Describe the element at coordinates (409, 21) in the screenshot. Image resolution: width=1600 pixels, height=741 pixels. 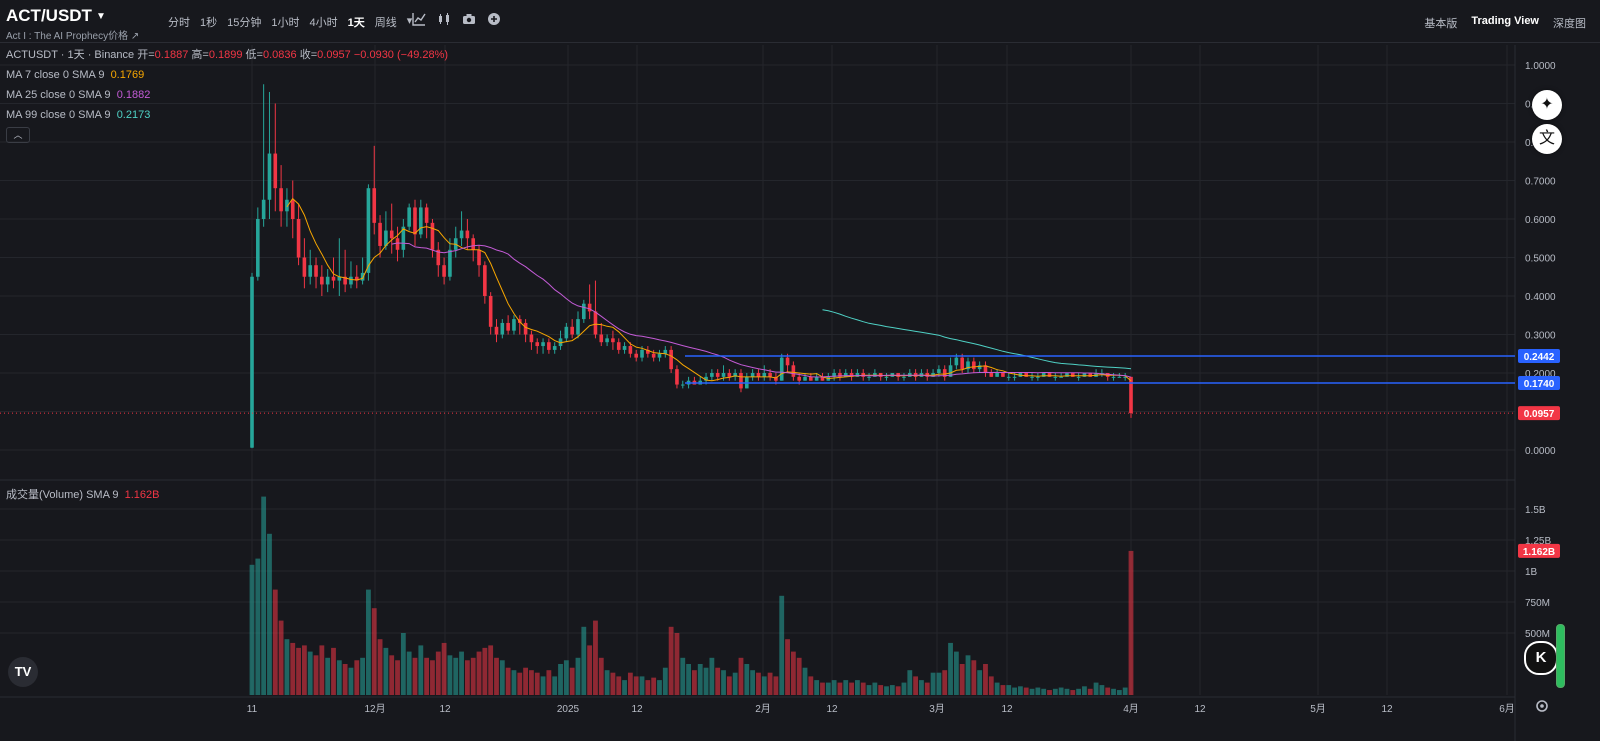
I see `more-intervals-icon: ▾` at that location.